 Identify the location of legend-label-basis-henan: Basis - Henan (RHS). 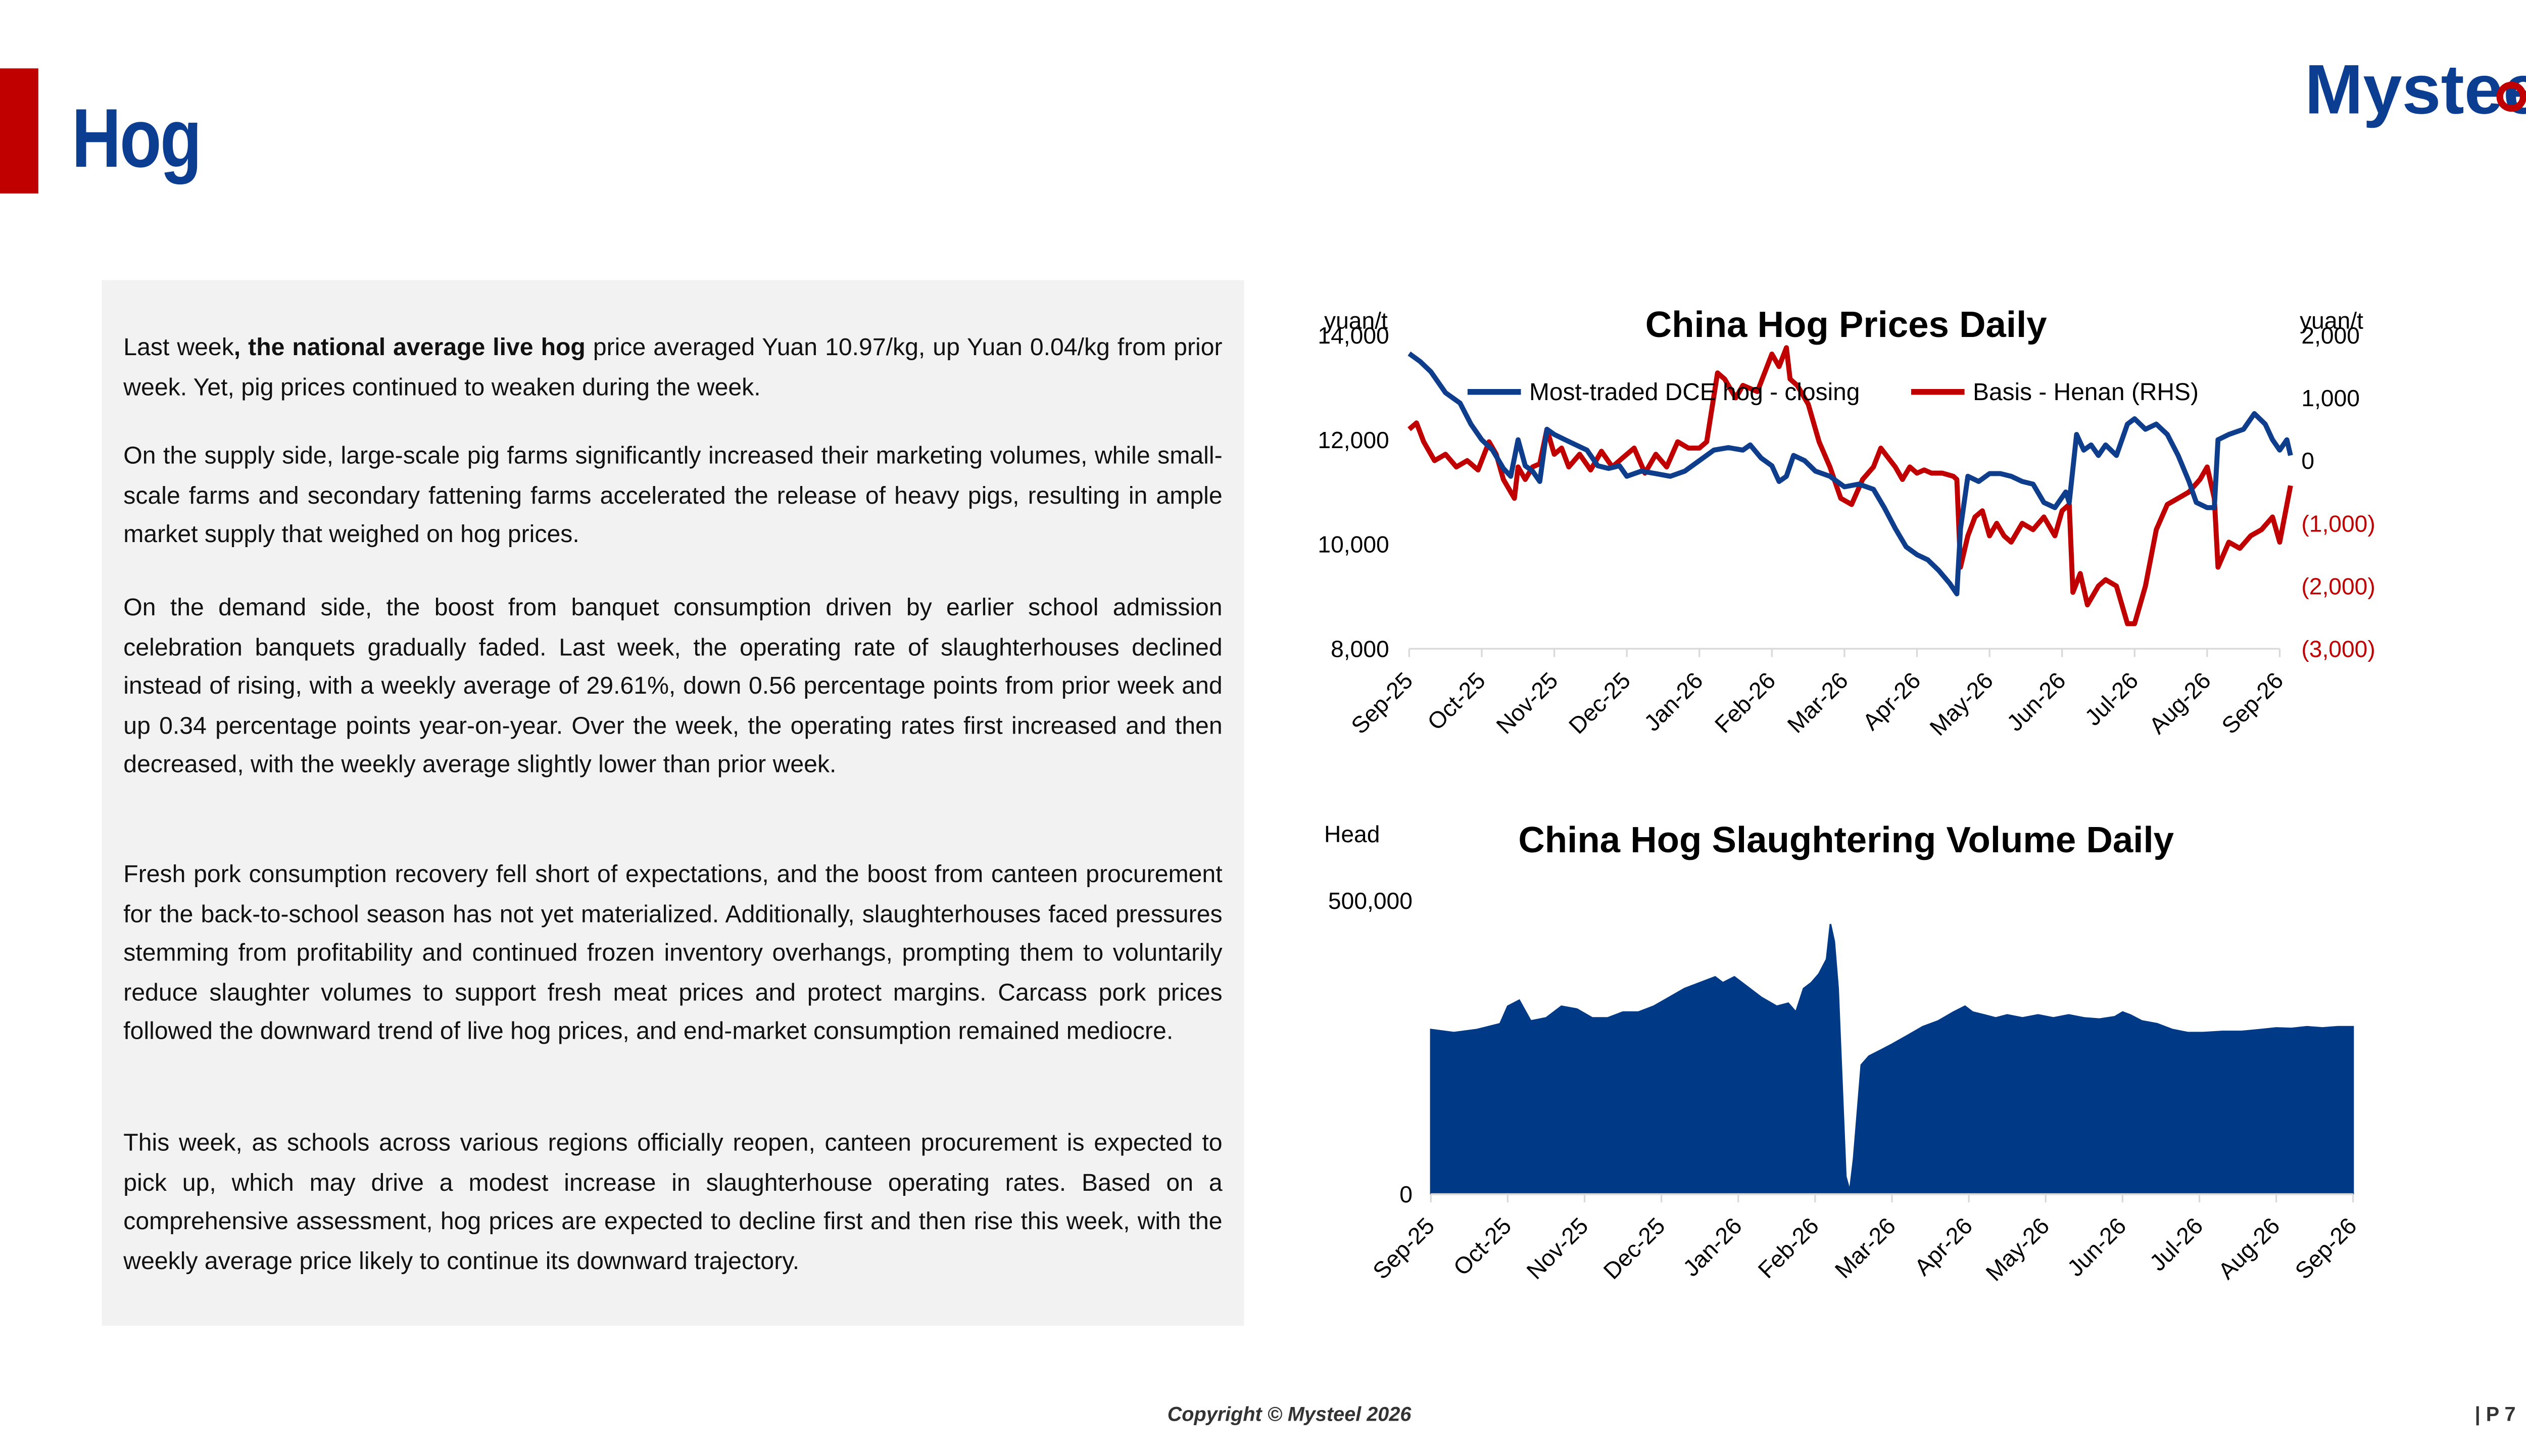
(2086, 392).